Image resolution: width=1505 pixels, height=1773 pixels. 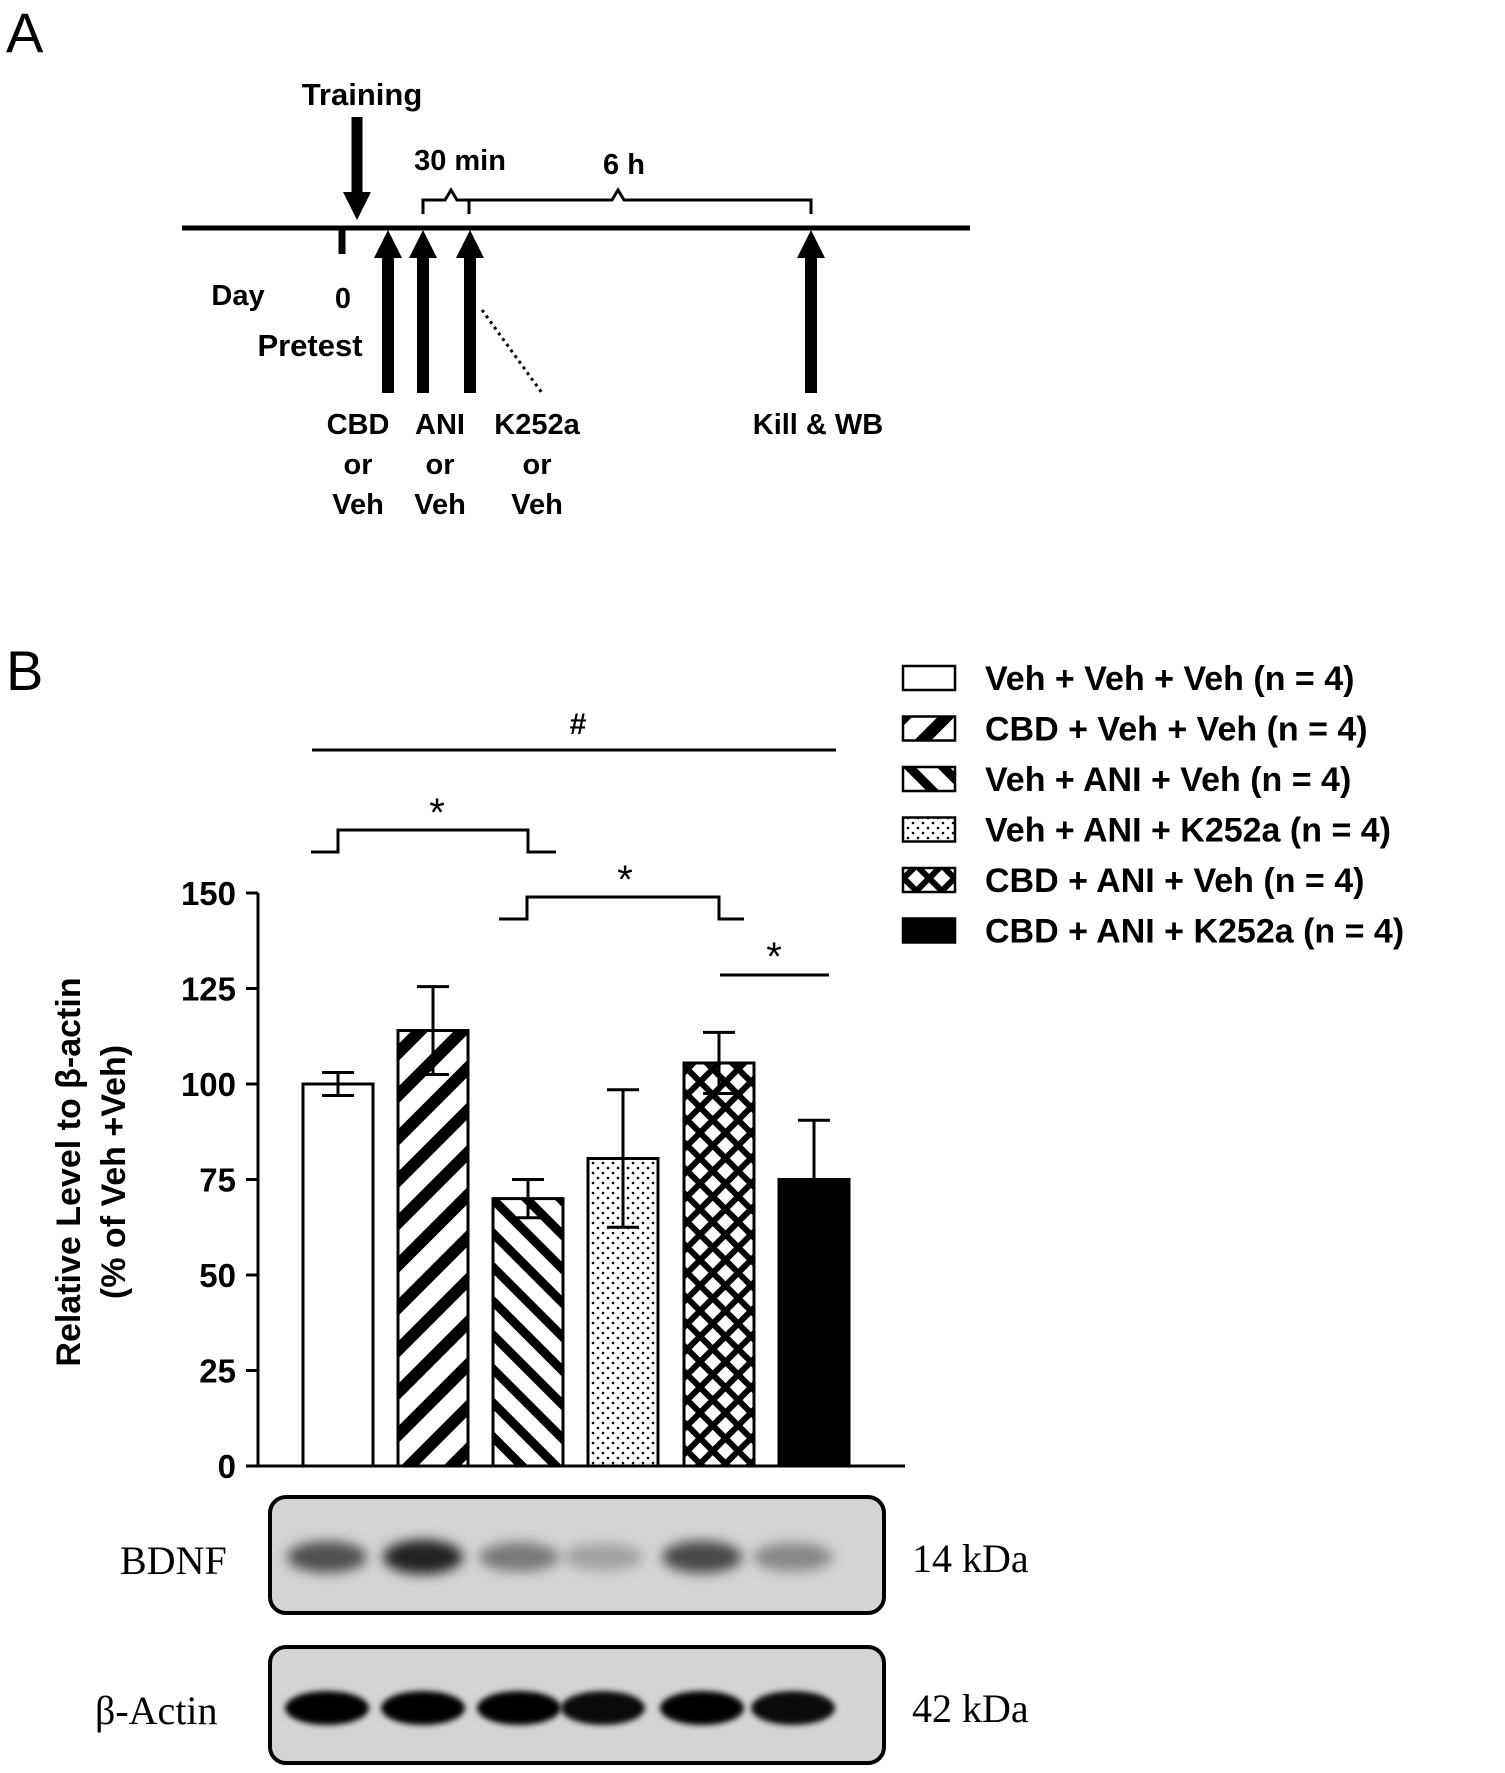 I want to click on injection-1-line3: Veh, so click(x=358, y=505).